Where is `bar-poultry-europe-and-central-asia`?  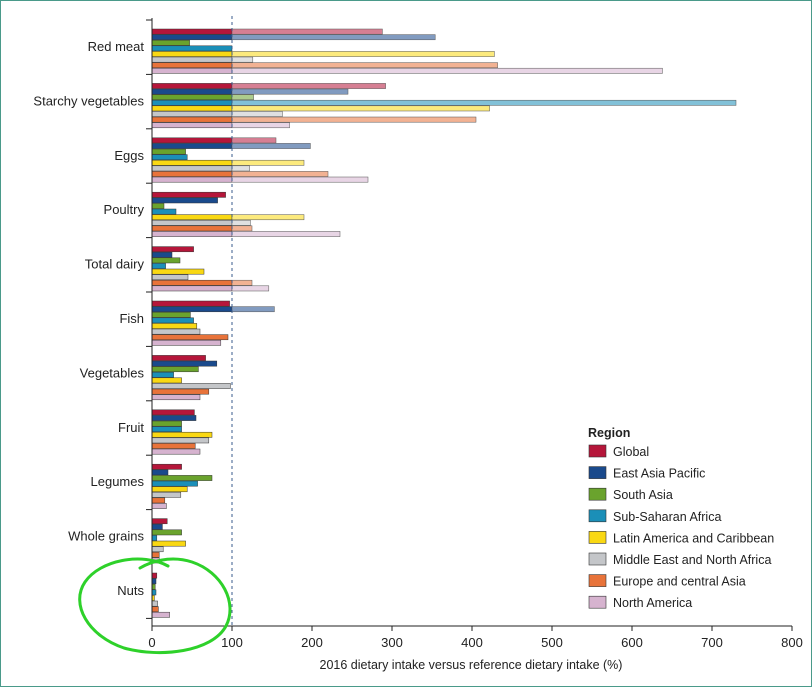 bar-poultry-europe-and-central-asia is located at coordinates (202, 228).